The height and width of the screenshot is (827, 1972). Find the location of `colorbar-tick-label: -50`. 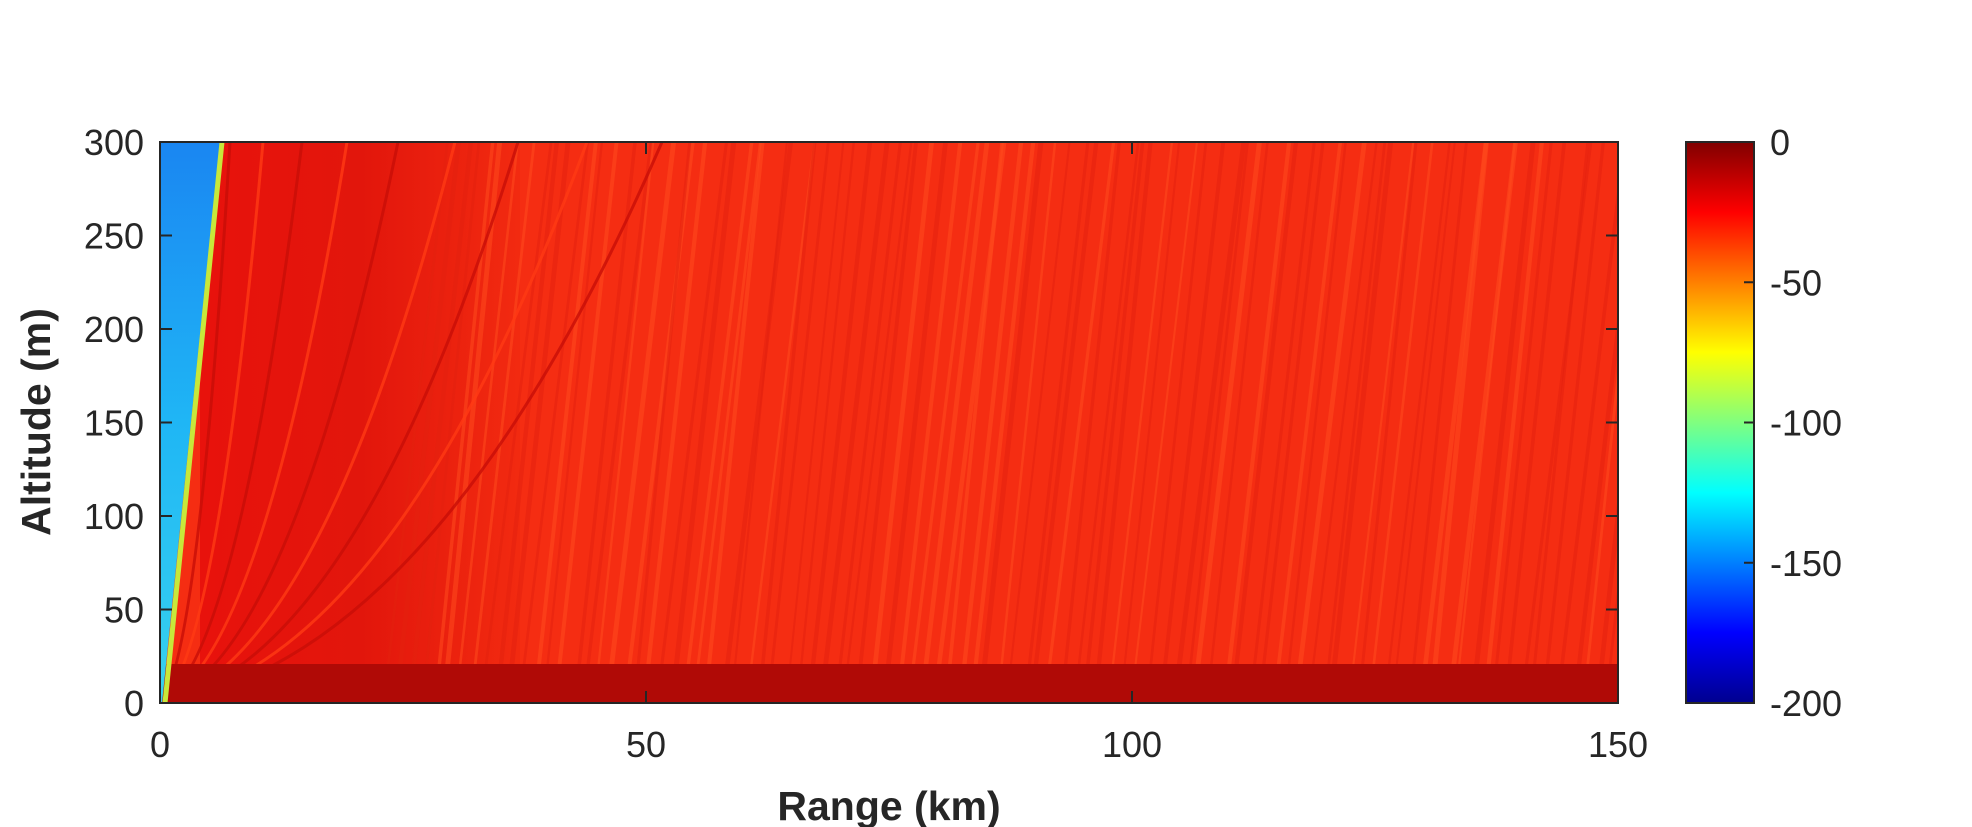

colorbar-tick-label: -50 is located at coordinates (1796, 282).